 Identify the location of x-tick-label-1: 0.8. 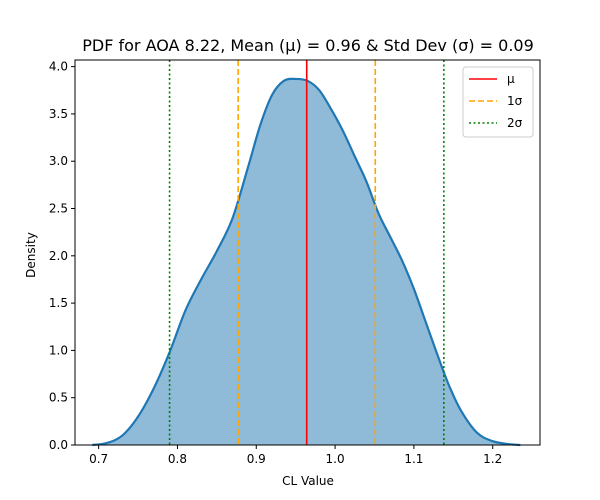
(177, 459).